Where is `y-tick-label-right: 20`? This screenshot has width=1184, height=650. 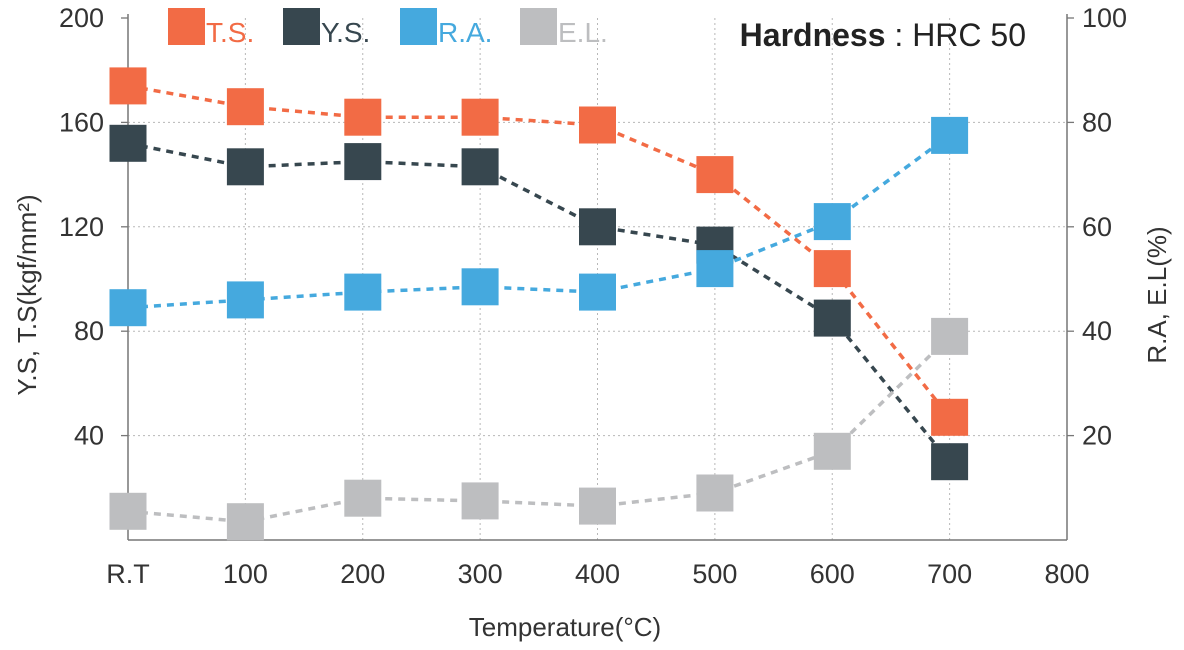
y-tick-label-right: 20 is located at coordinates (1097, 436).